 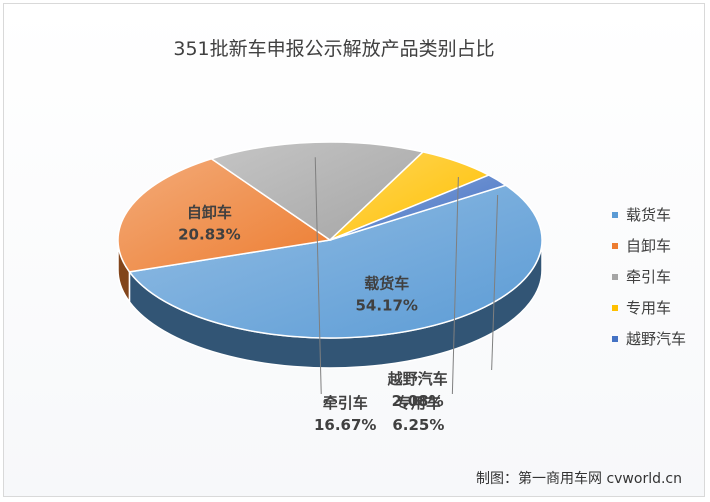 I want to click on legend-item: 牵引车, so click(x=649, y=276).